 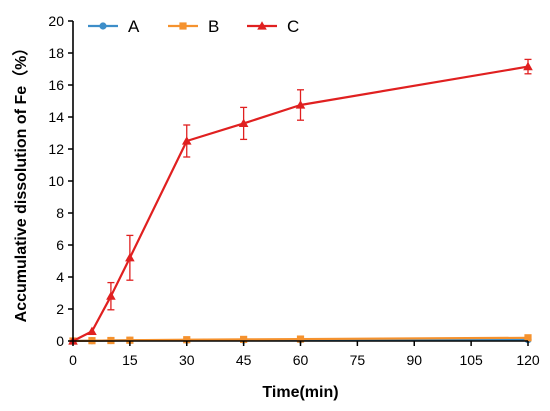 I want to click on x-tick-label: 30, so click(x=187, y=360).